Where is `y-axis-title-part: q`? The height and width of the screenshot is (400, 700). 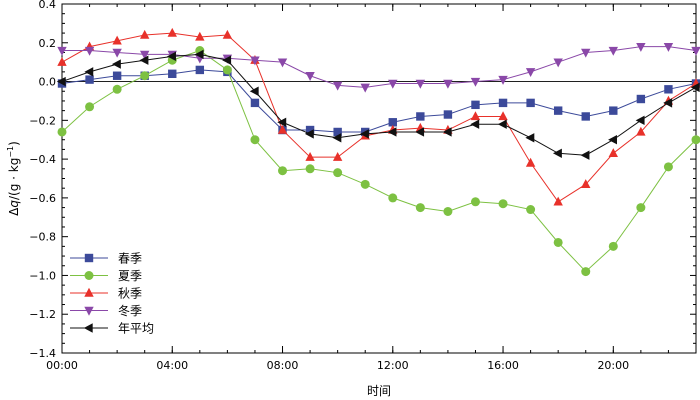 y-axis-title-part: q is located at coordinates (14, 204).